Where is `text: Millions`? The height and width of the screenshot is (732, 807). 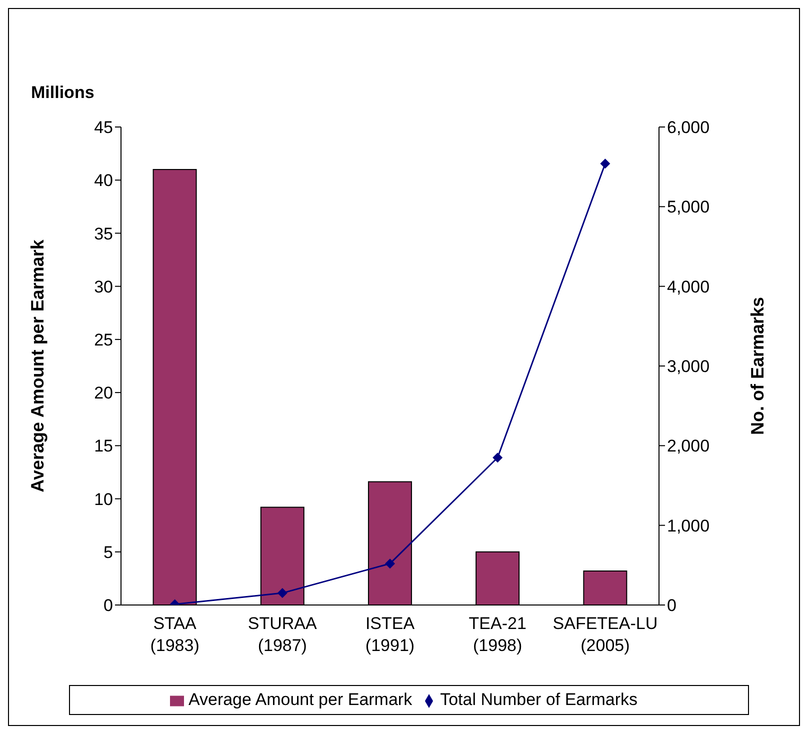
text: Millions is located at coordinates (62, 93).